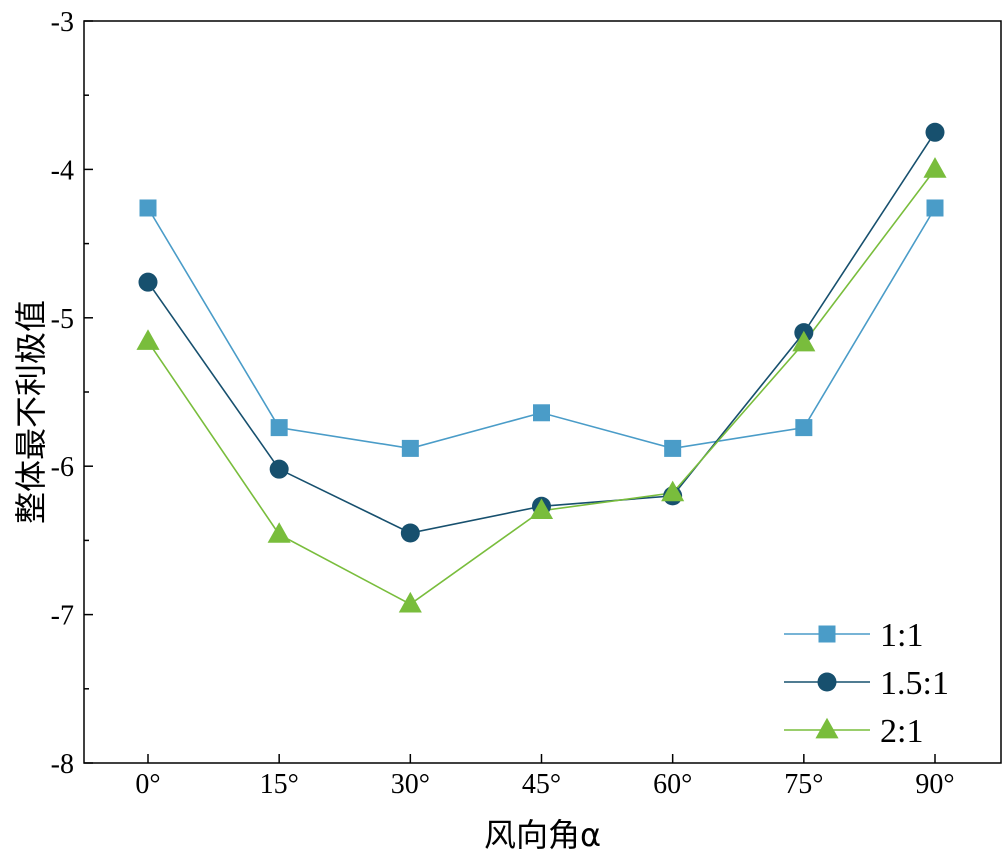 The image size is (1004, 860). I want to click on legend-label: 2:1, so click(901, 731).